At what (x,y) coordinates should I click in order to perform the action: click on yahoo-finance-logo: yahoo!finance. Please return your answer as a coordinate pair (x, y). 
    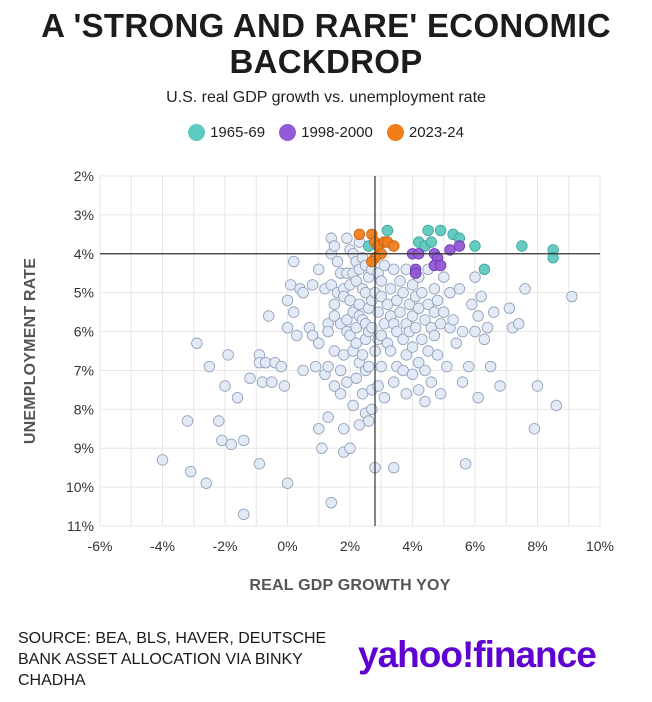
    Looking at the image, I should click on (477, 654).